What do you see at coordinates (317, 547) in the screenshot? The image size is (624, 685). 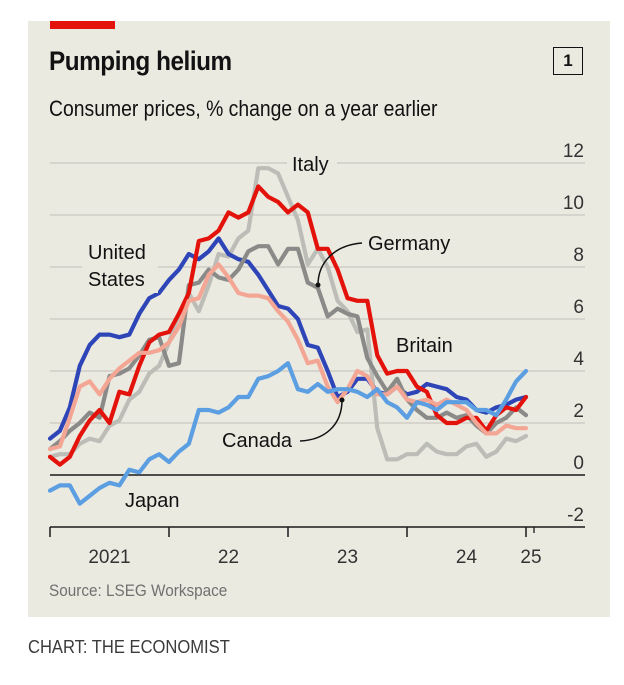 I see `x-axis: 2021 22 23 24 25` at bounding box center [317, 547].